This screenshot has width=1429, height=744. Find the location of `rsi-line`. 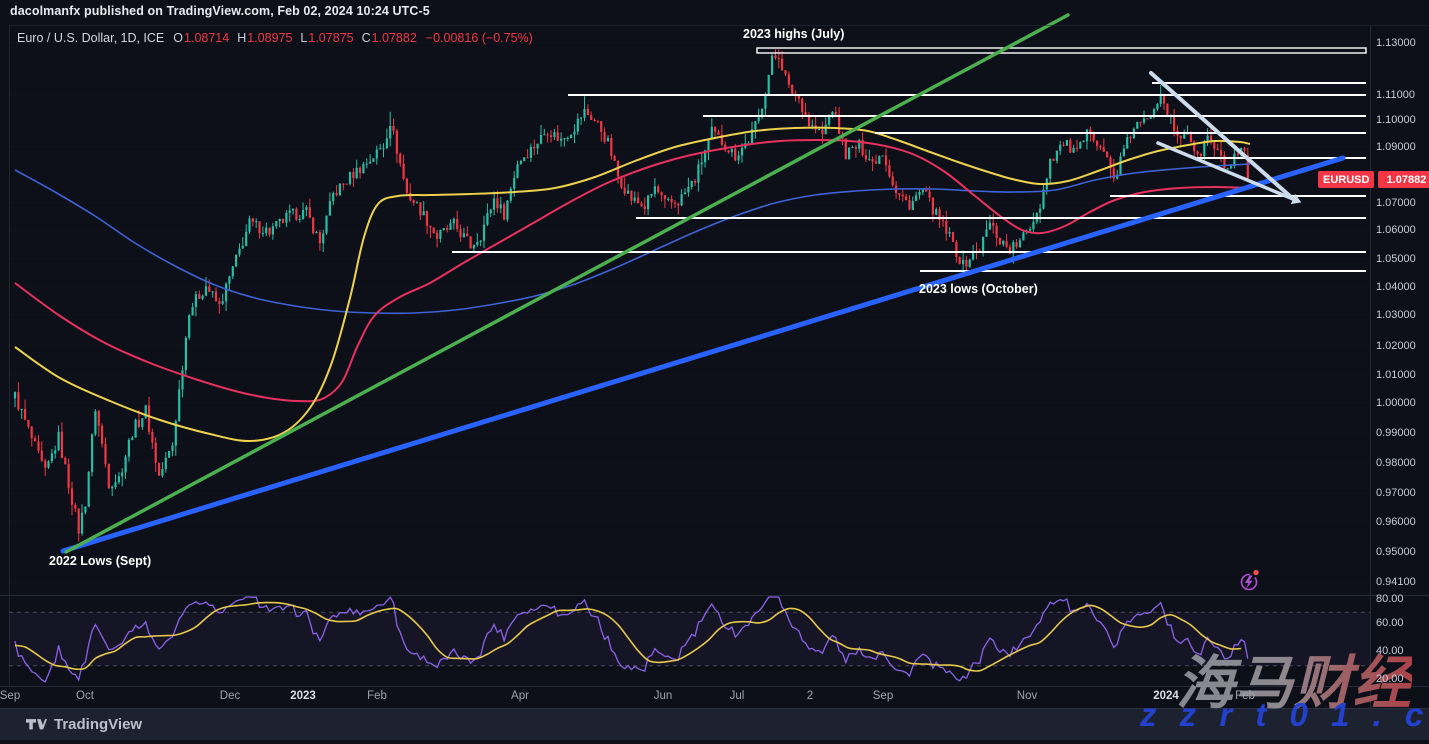

rsi-line is located at coordinates (631, 639).